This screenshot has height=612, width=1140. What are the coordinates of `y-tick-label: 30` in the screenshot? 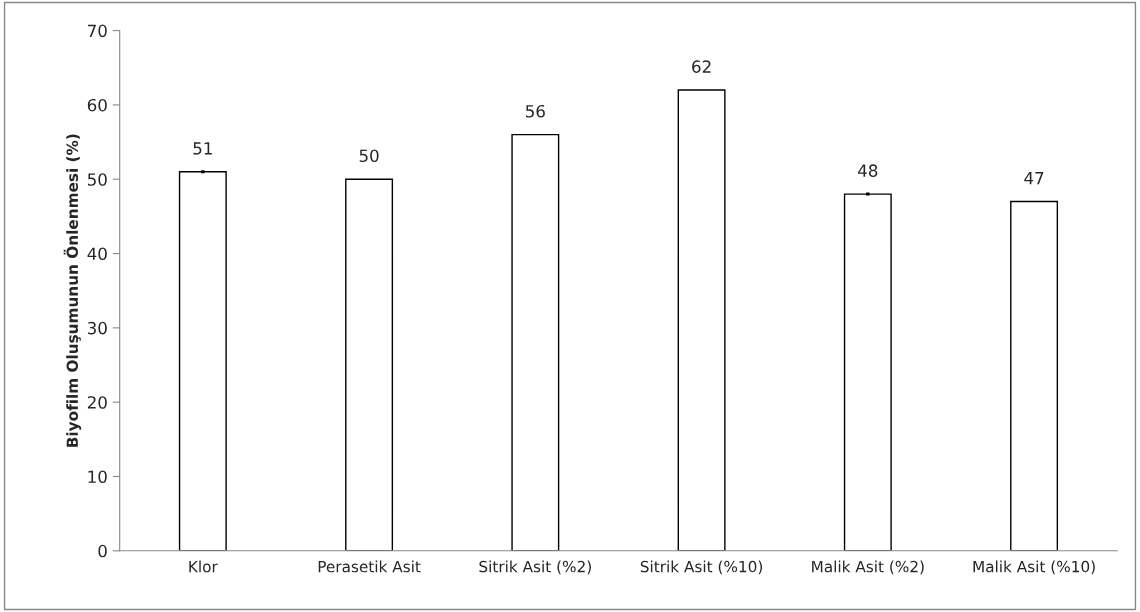 It's located at (97, 328).